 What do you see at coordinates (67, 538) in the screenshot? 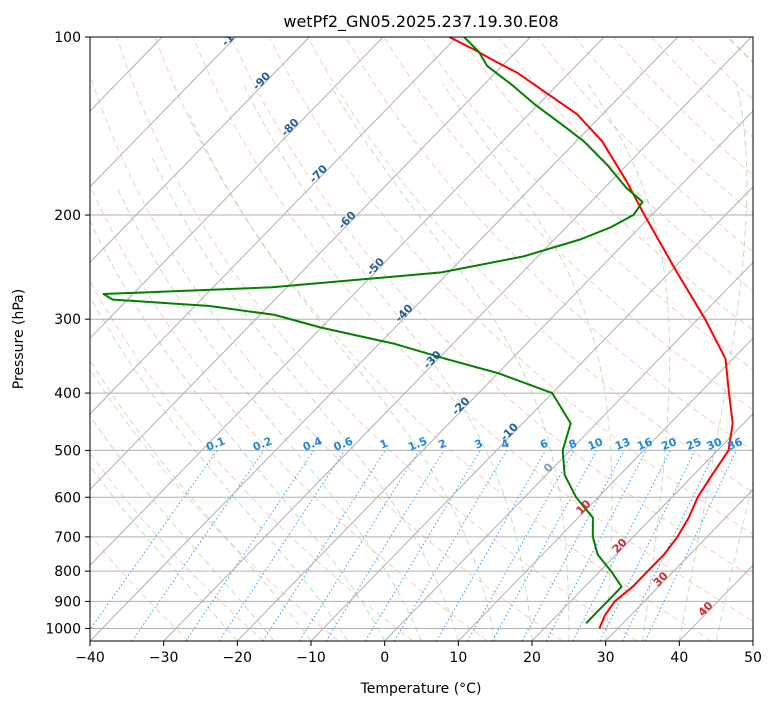
I see `y-tick-label: 700` at bounding box center [67, 538].